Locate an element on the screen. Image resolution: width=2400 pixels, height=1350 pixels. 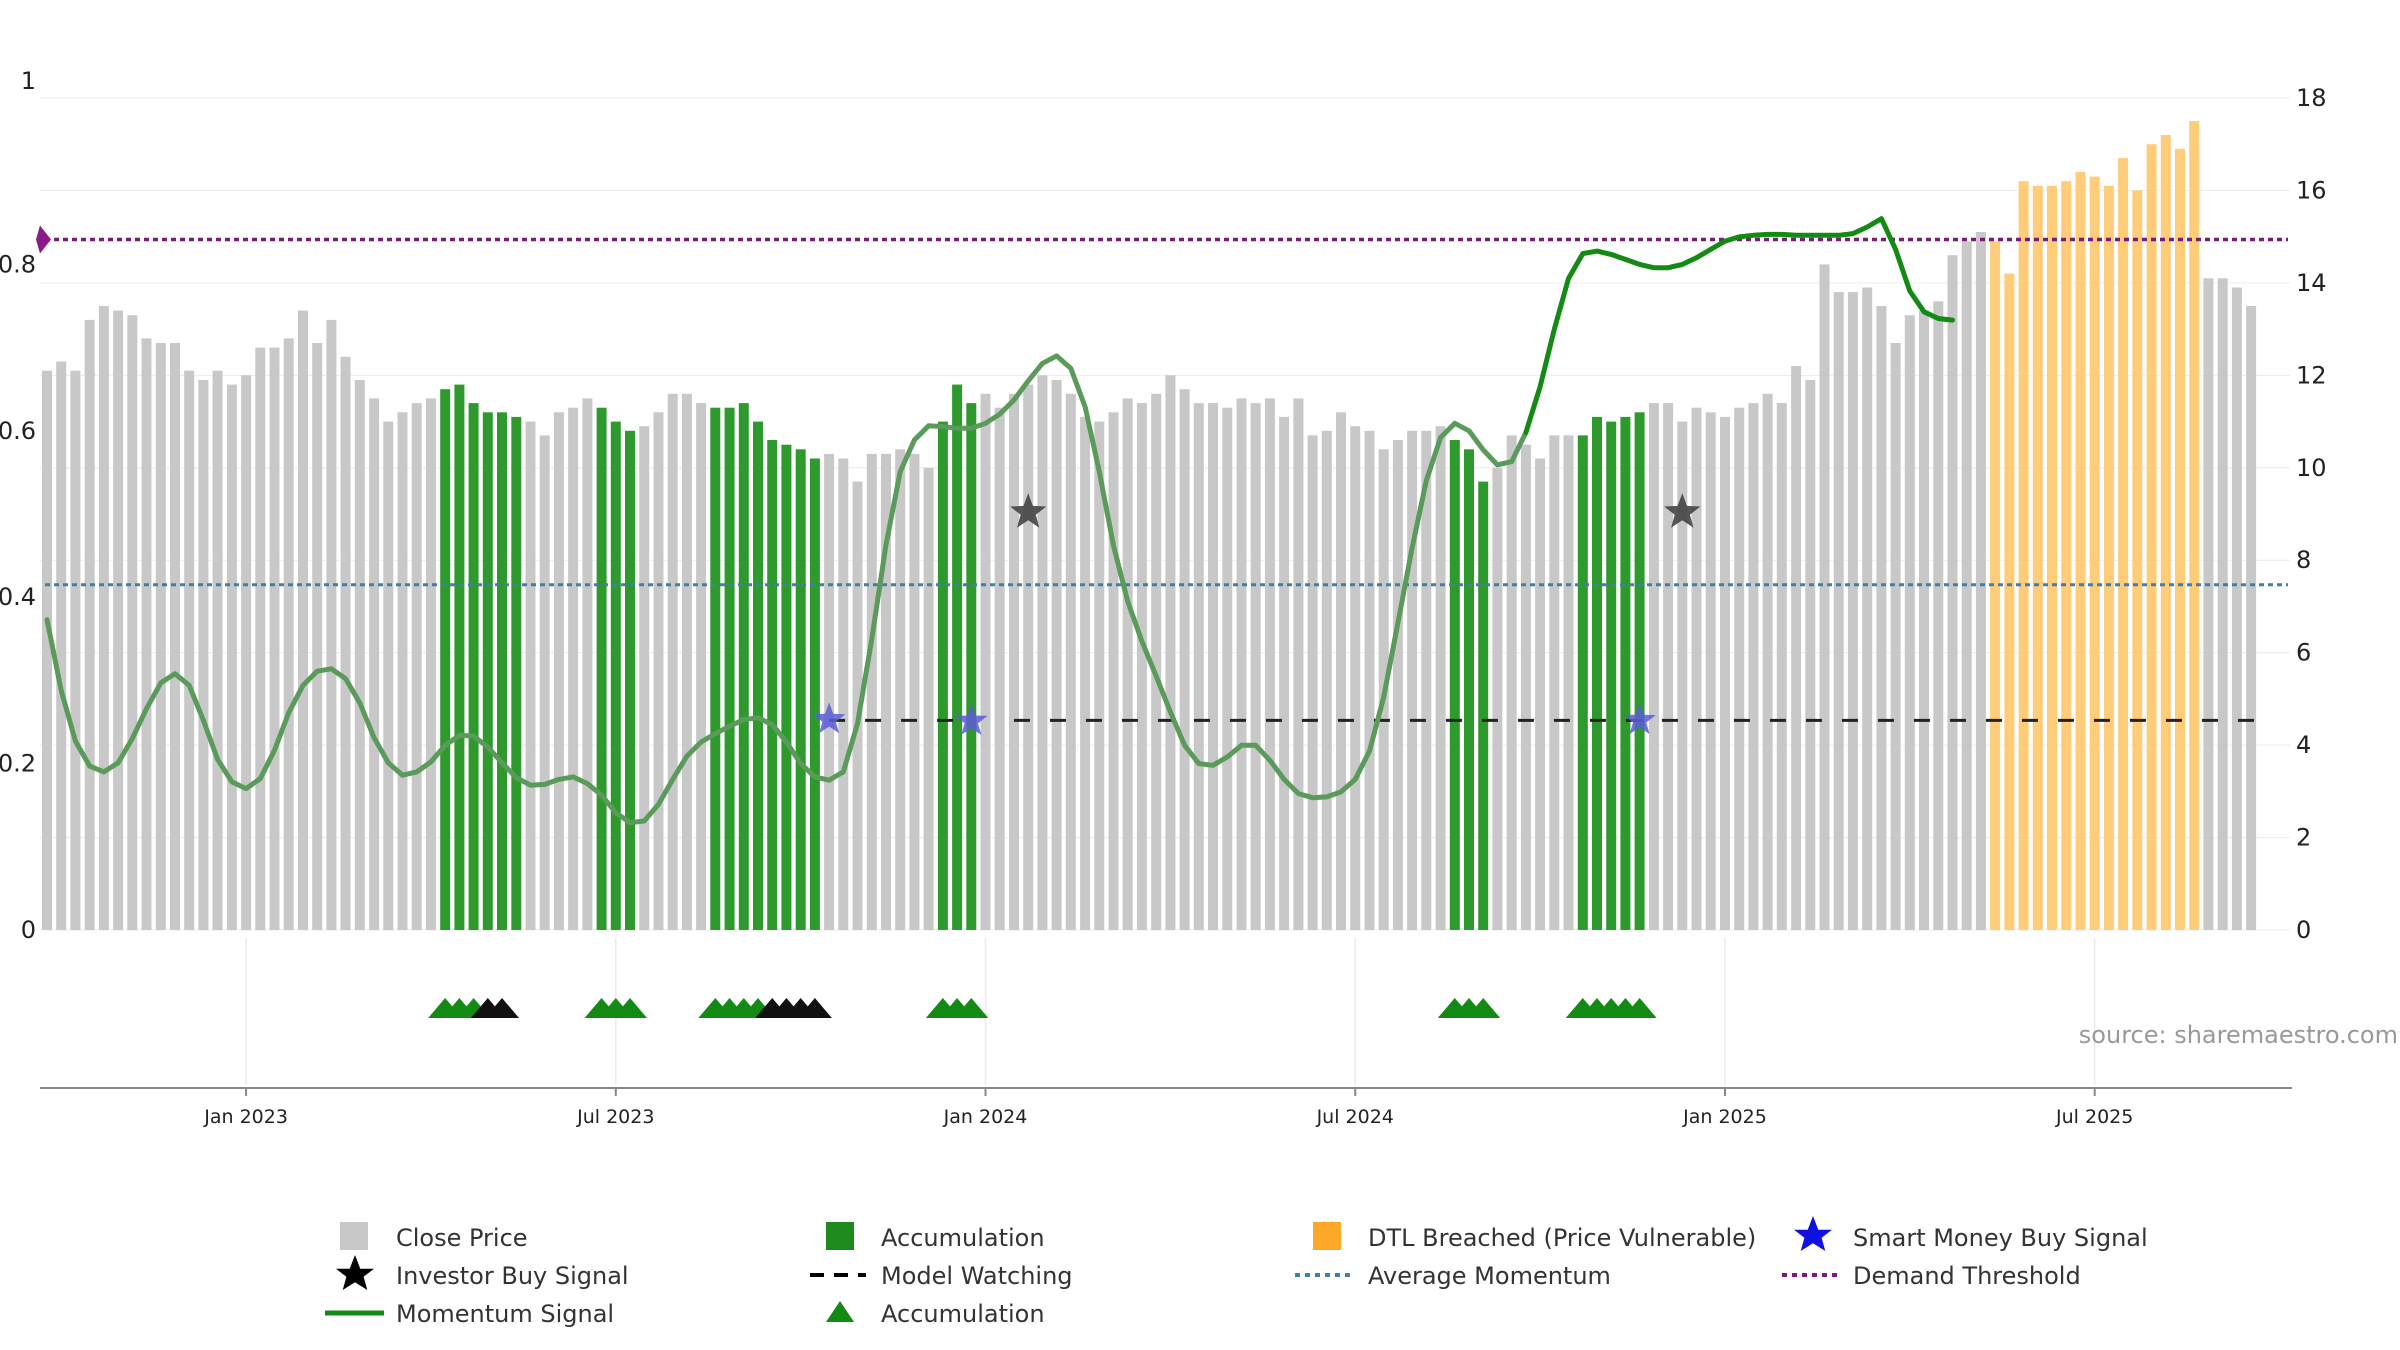
date-tick-label: Jul 2025 is located at coordinates (2094, 1117).